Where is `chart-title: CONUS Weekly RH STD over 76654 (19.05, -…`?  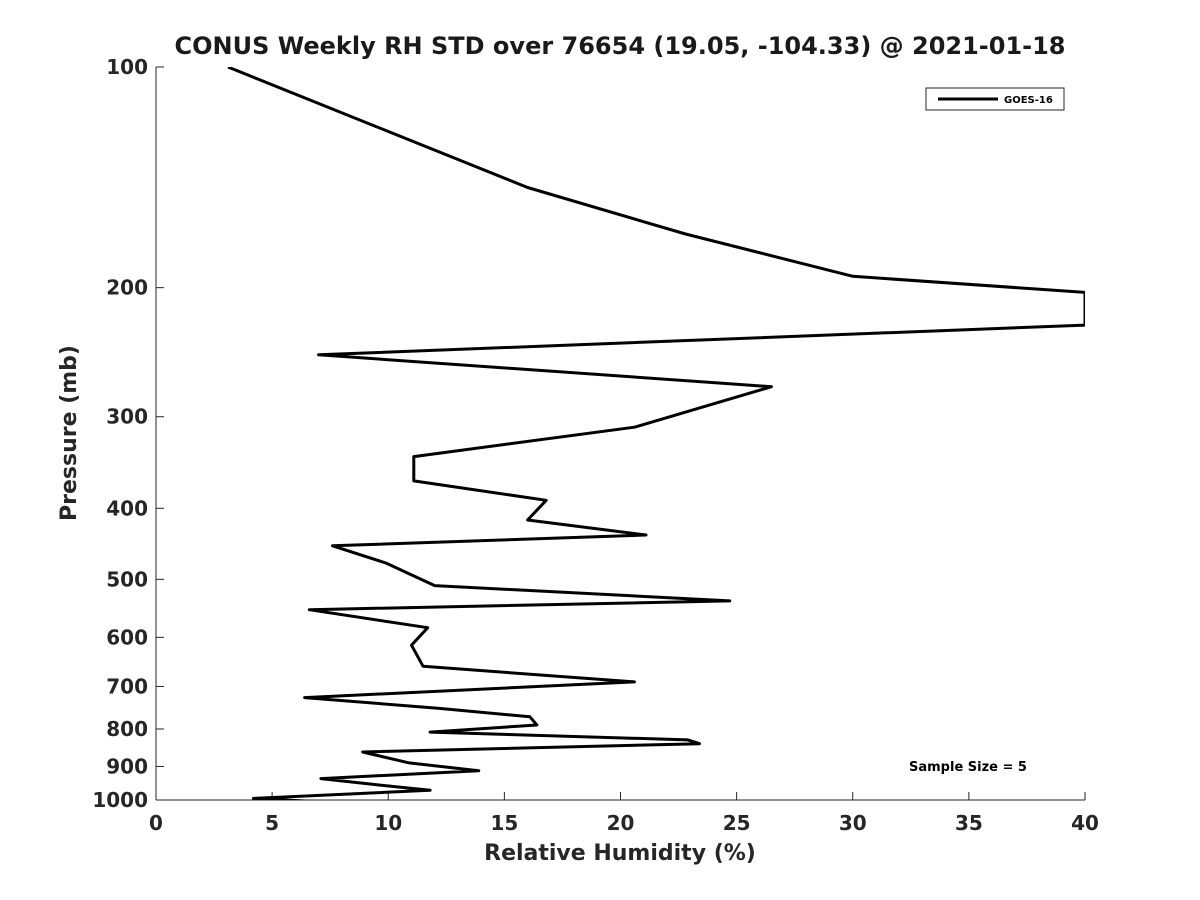
chart-title: CONUS Weekly RH STD over 76654 (19.05, -… is located at coordinates (619, 46).